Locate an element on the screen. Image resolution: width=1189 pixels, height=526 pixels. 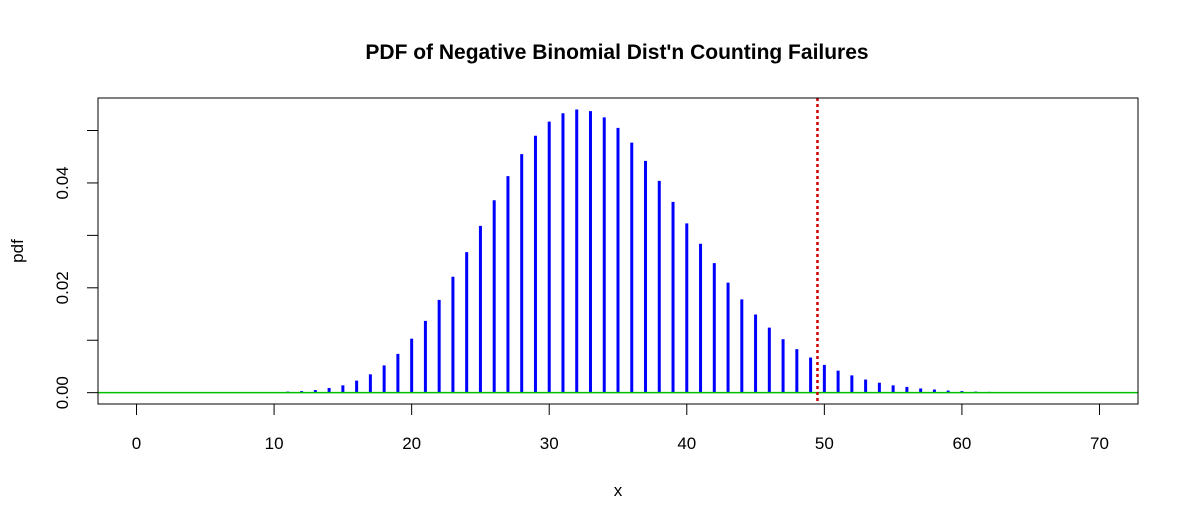
x-tick-label-20: 20 is located at coordinates (411, 443).